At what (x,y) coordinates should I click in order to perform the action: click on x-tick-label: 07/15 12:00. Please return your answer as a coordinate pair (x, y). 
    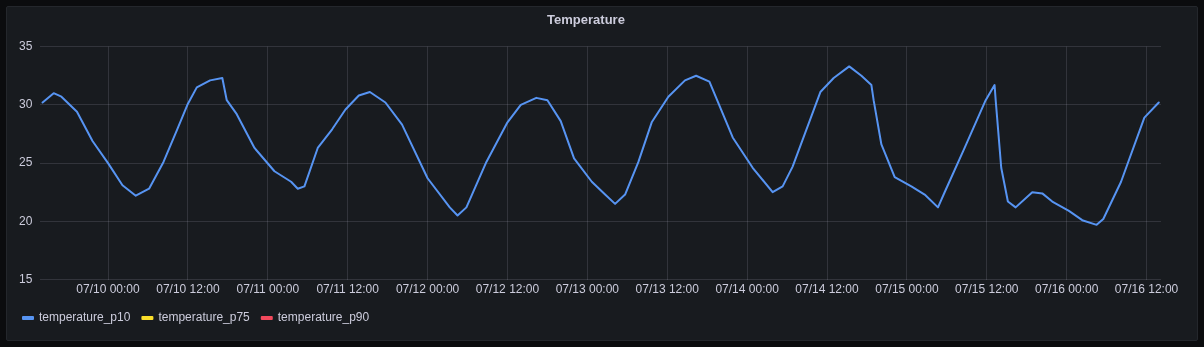
    Looking at the image, I should click on (987, 289).